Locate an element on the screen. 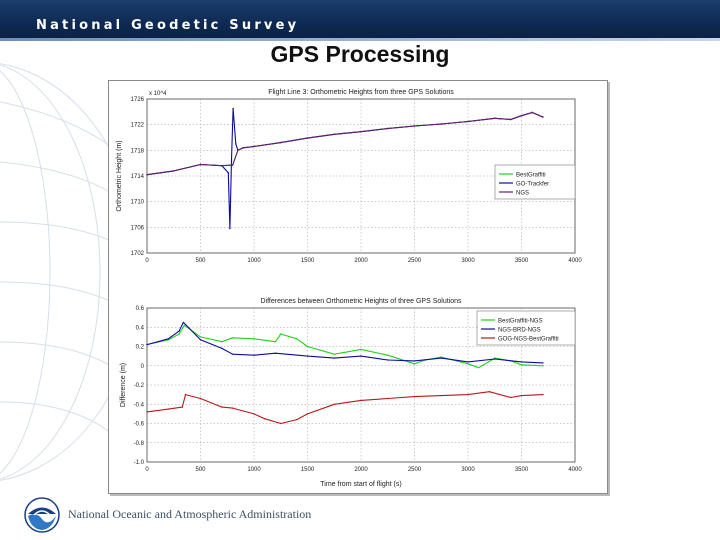 The image size is (720, 540). bottom-x-tick-label: 500 is located at coordinates (200, 470).